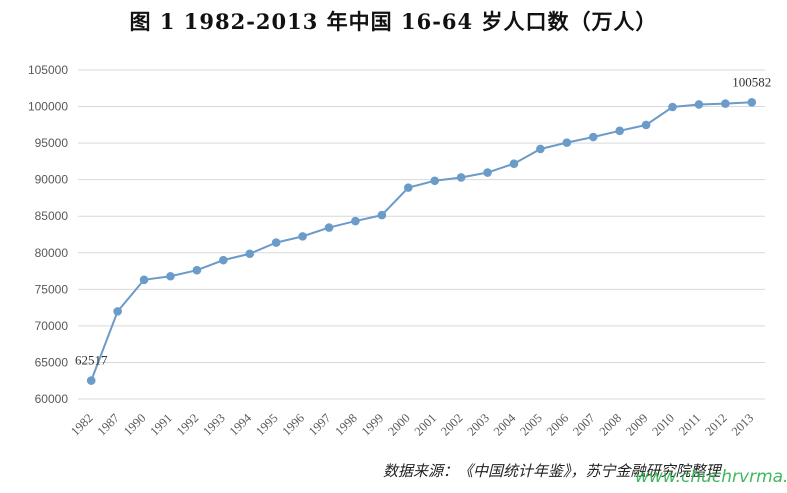 This screenshot has width=787, height=493. I want to click on x-tick-label: 2005, so click(531, 425).